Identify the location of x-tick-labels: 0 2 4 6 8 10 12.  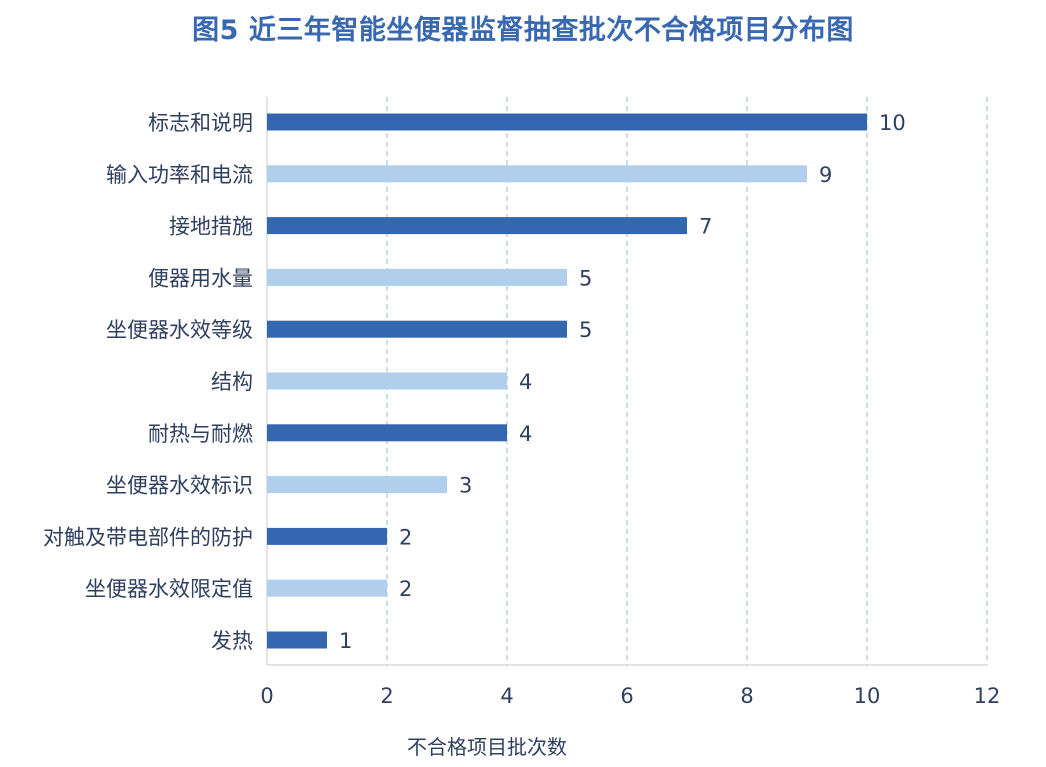
(630, 696).